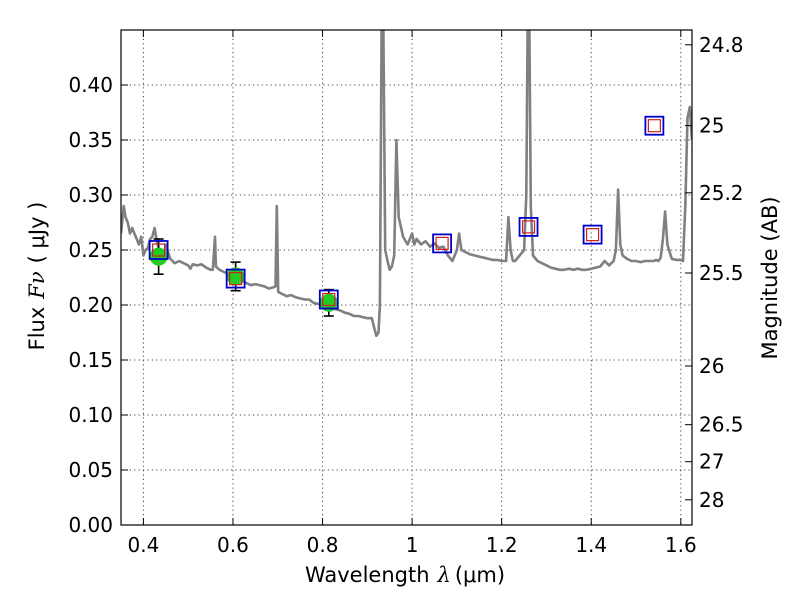  I want to click on y-tick-label: 0.40, so click(90, 85).